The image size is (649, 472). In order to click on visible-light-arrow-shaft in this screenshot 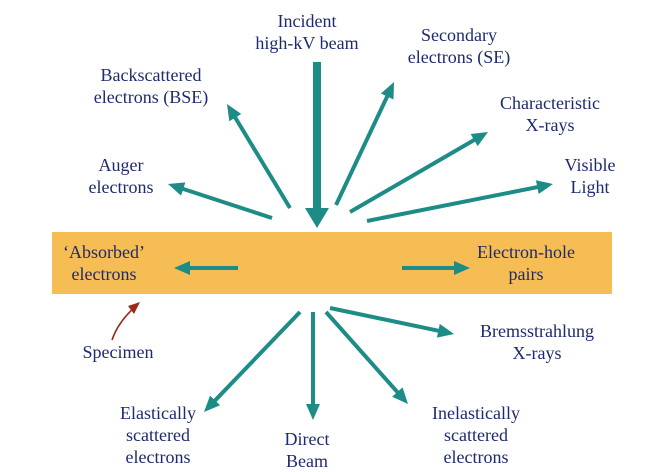, I will do `click(452, 203)`.